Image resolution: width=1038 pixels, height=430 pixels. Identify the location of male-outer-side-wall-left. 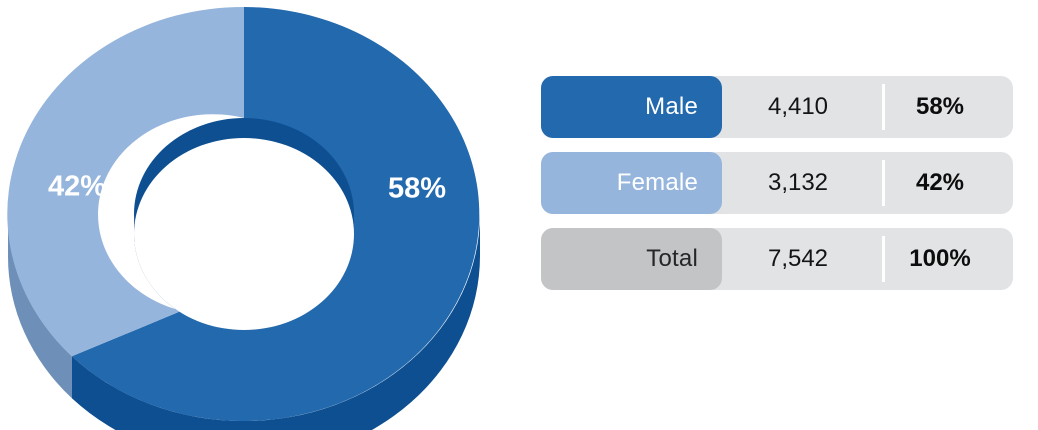
(157, 393).